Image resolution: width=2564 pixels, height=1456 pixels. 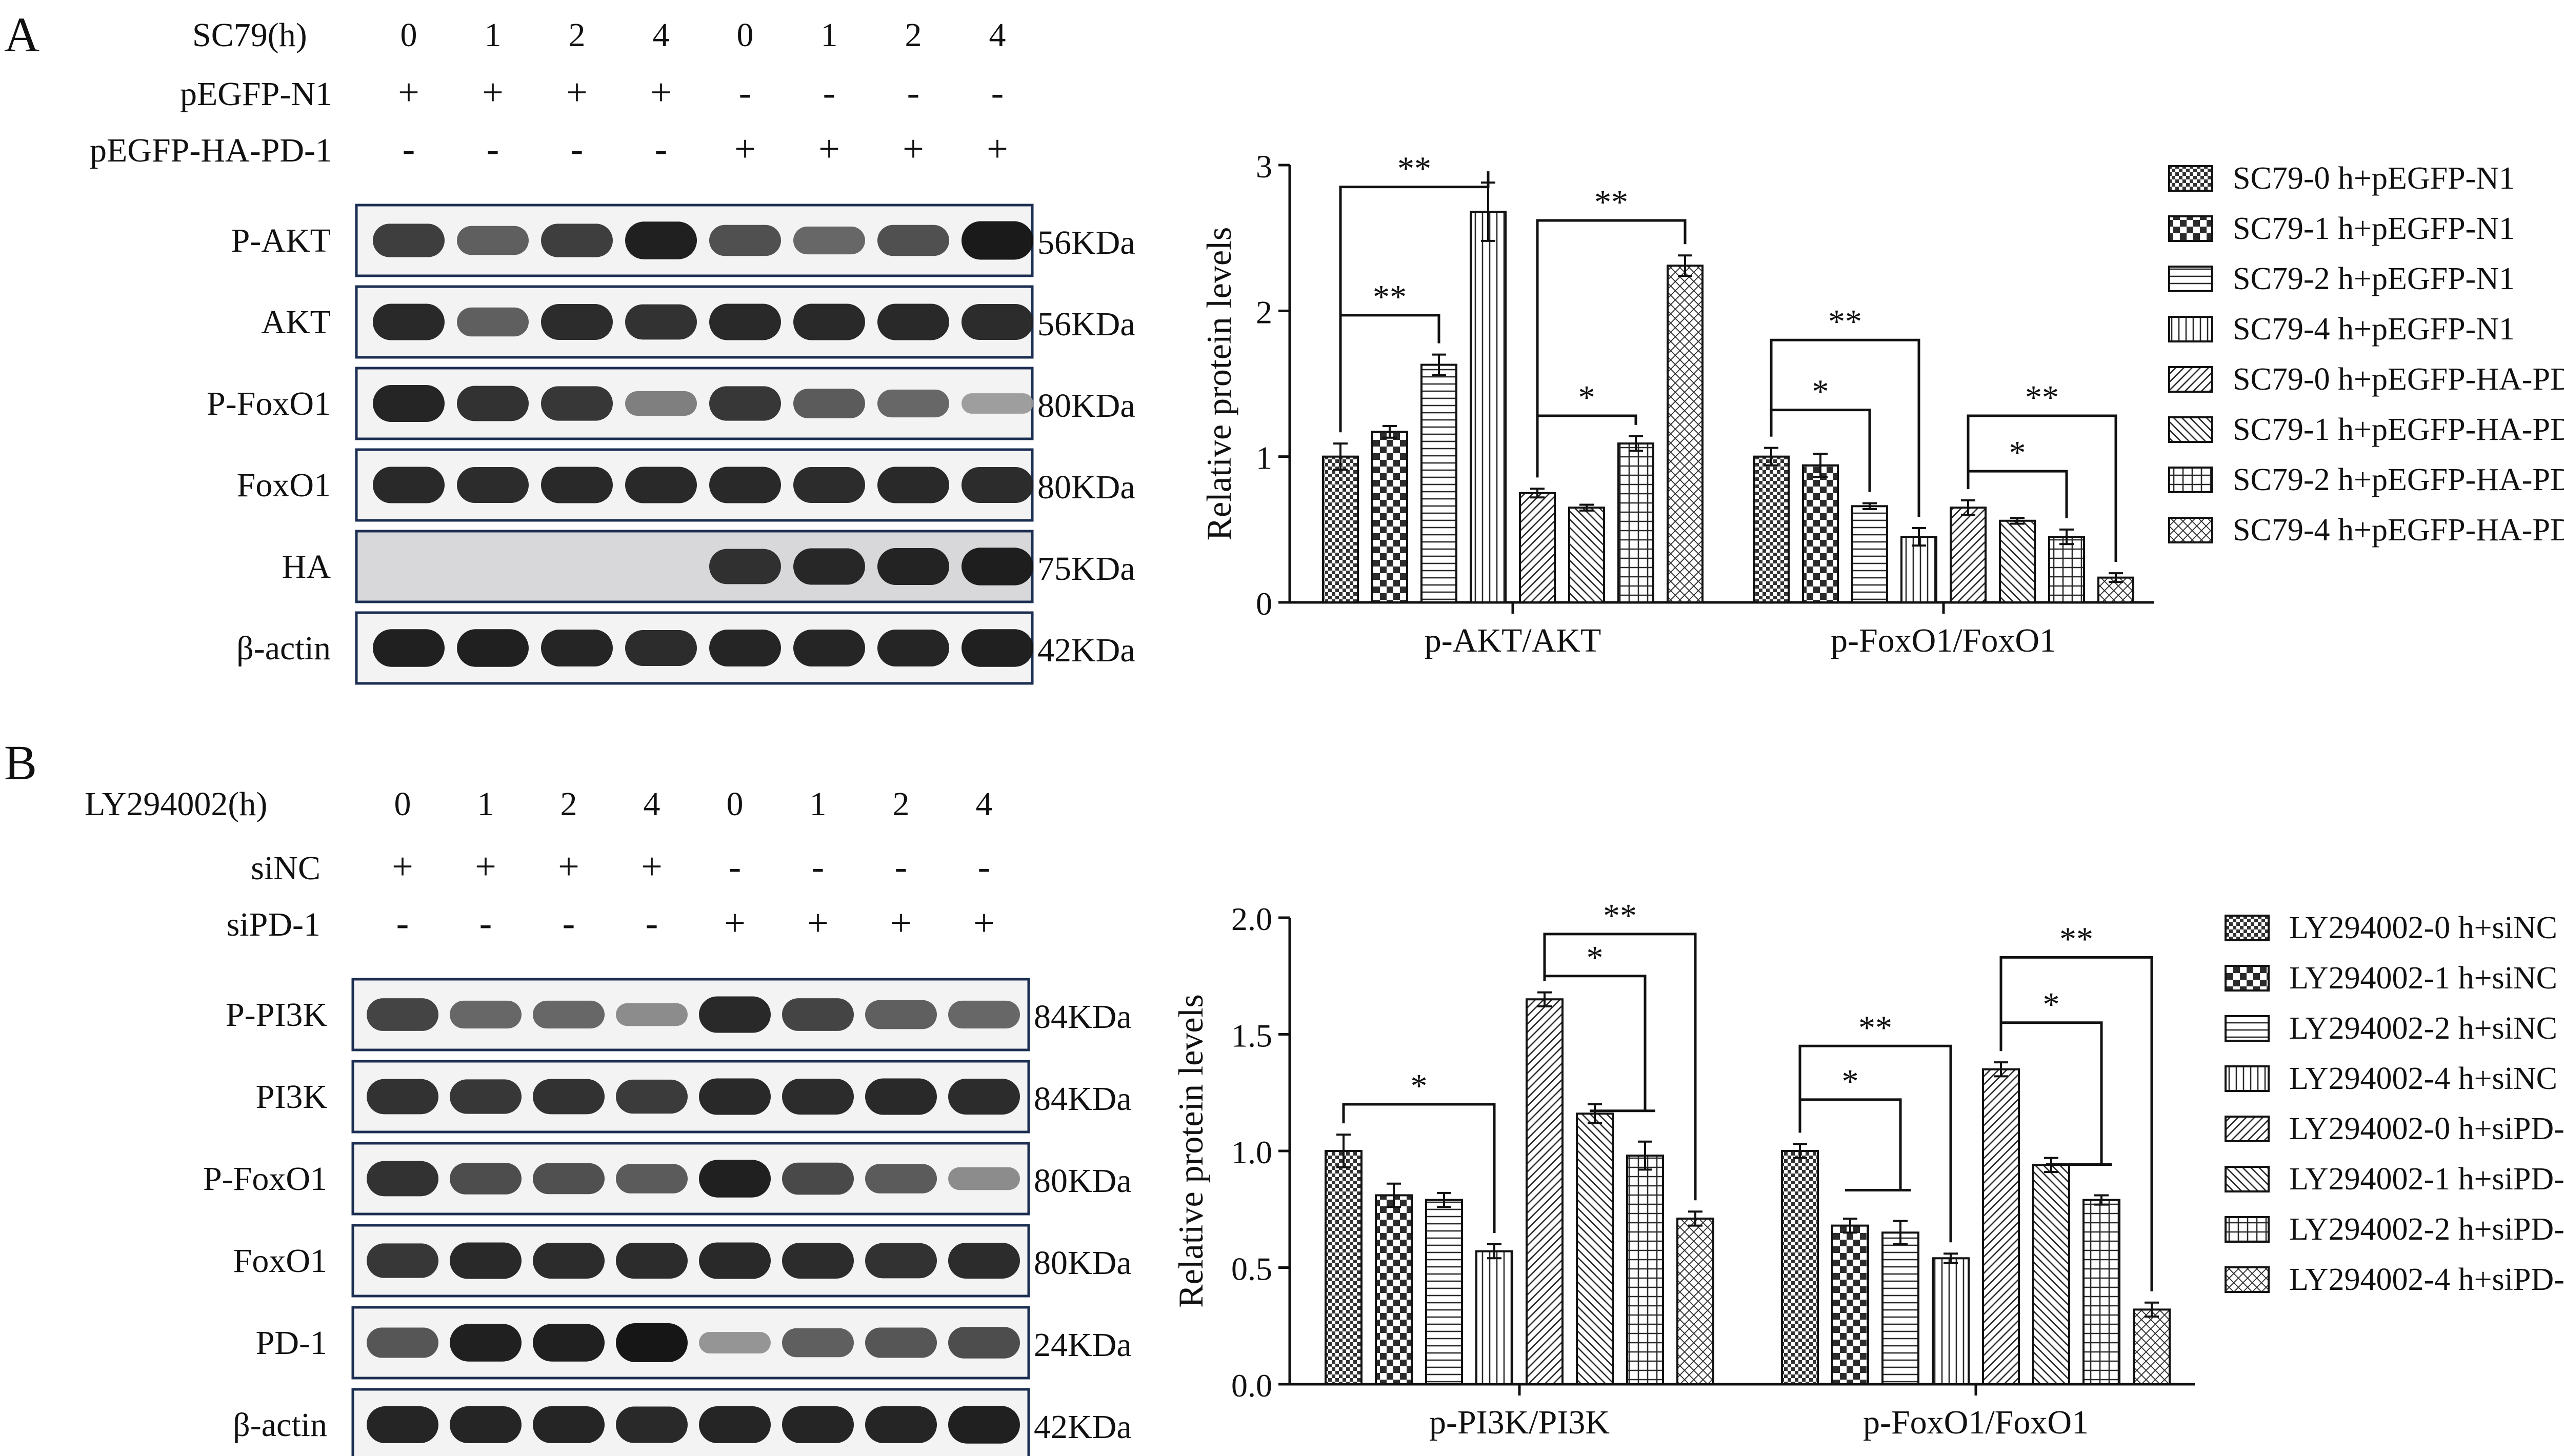 I want to click on molecular-weight-label: 84KDa, so click(x=1083, y=1099).